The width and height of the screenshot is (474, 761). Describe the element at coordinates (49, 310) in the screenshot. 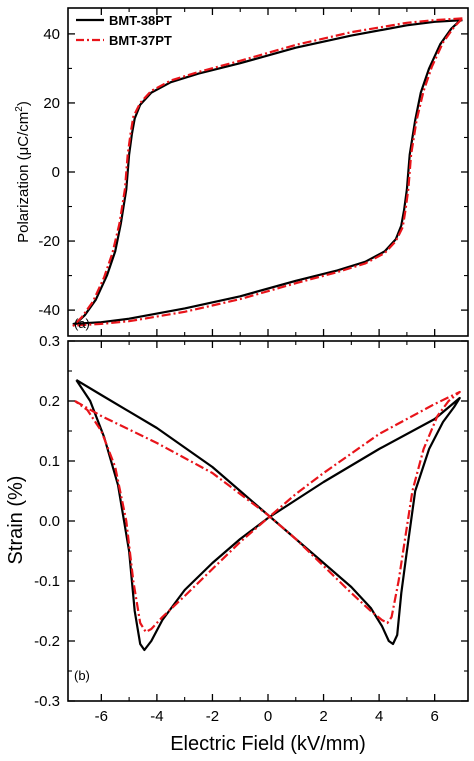

I see `y-tick-label: -40` at that location.